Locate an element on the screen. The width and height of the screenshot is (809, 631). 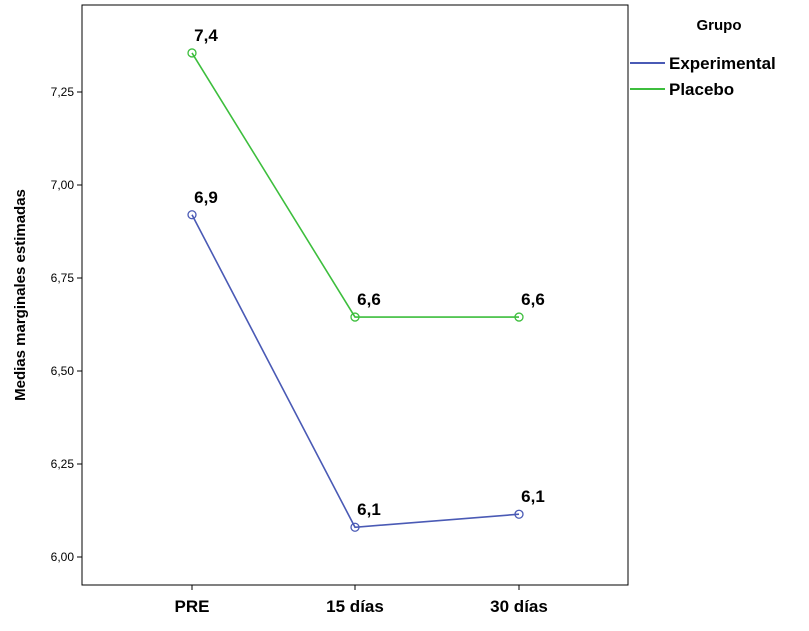
x-tick-label: PRE is located at coordinates (192, 606).